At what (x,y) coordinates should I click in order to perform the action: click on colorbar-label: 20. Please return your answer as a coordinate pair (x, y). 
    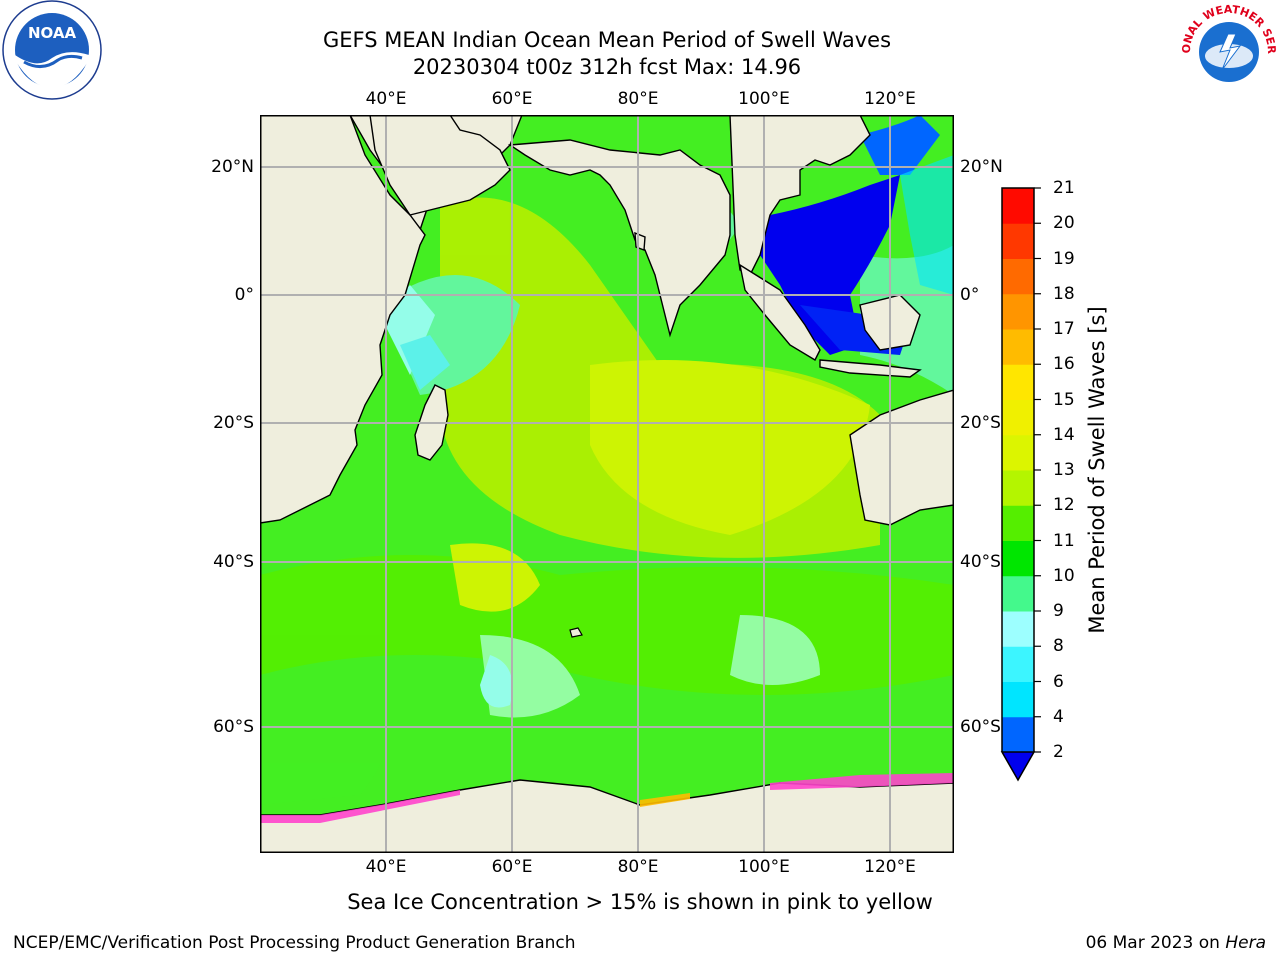
    Looking at the image, I should click on (1064, 223).